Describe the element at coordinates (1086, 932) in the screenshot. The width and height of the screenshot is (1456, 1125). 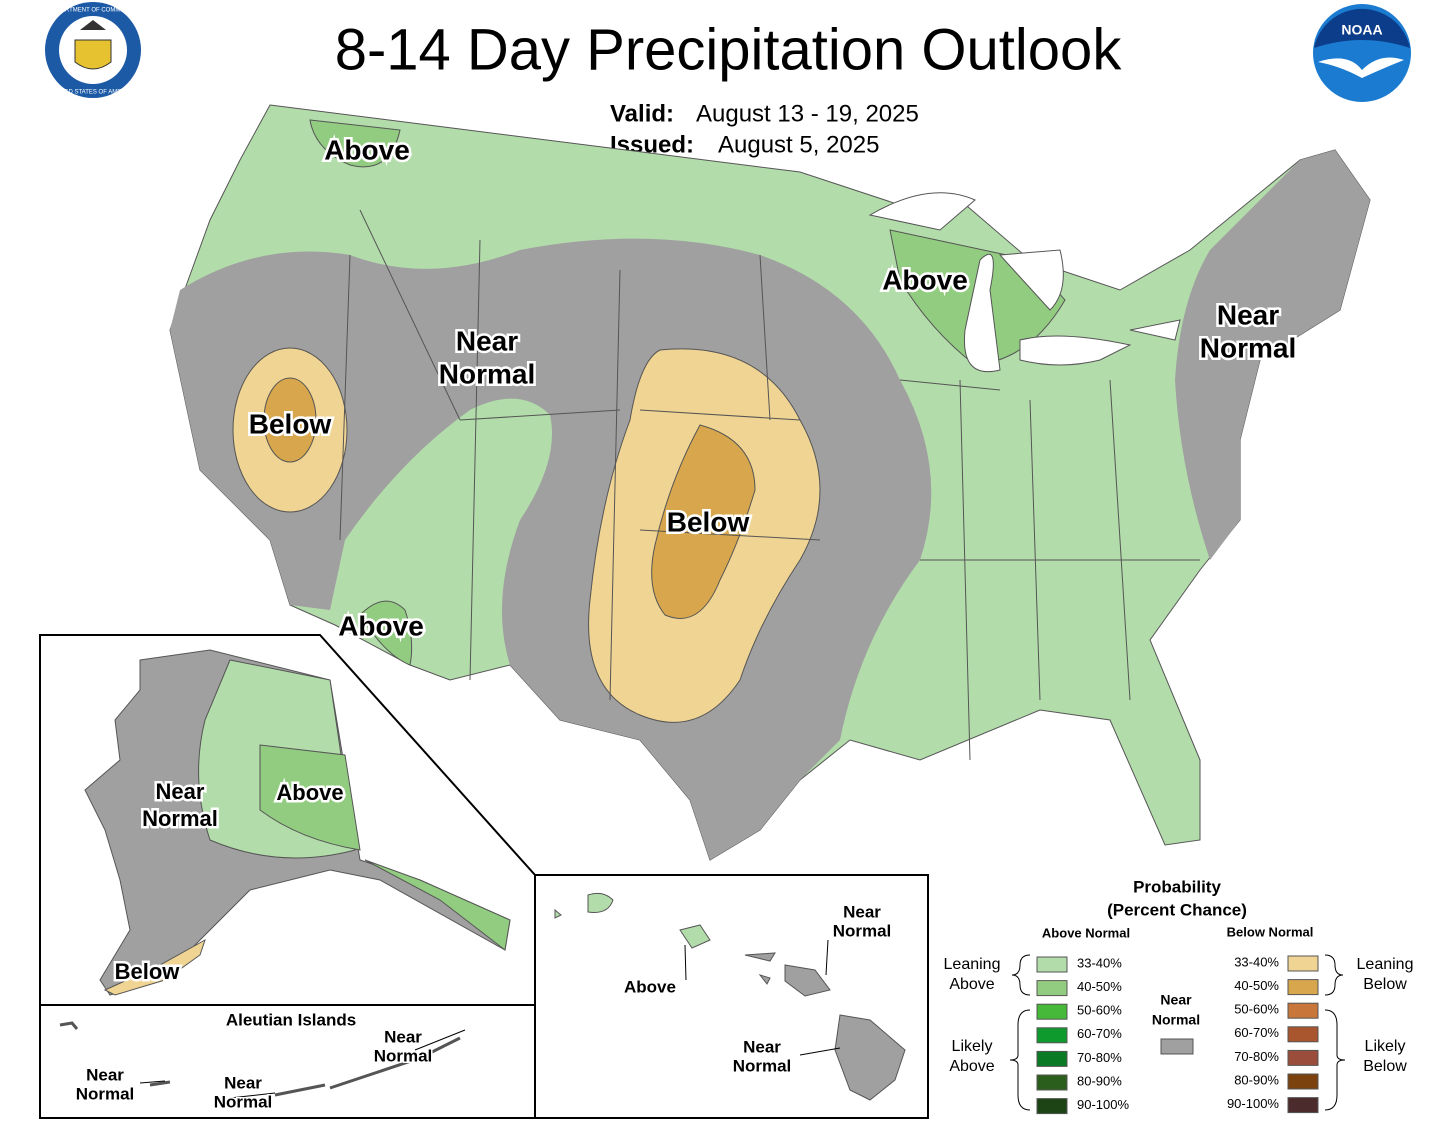
I see `legend-header: Above Normal` at that location.